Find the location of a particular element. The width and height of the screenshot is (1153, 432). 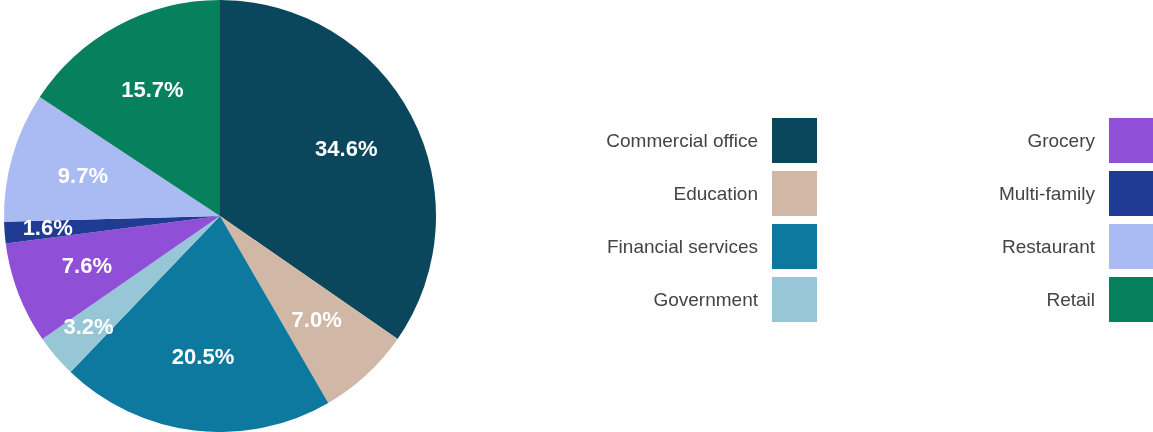

legend-label: Restaurant is located at coordinates (1048, 246).